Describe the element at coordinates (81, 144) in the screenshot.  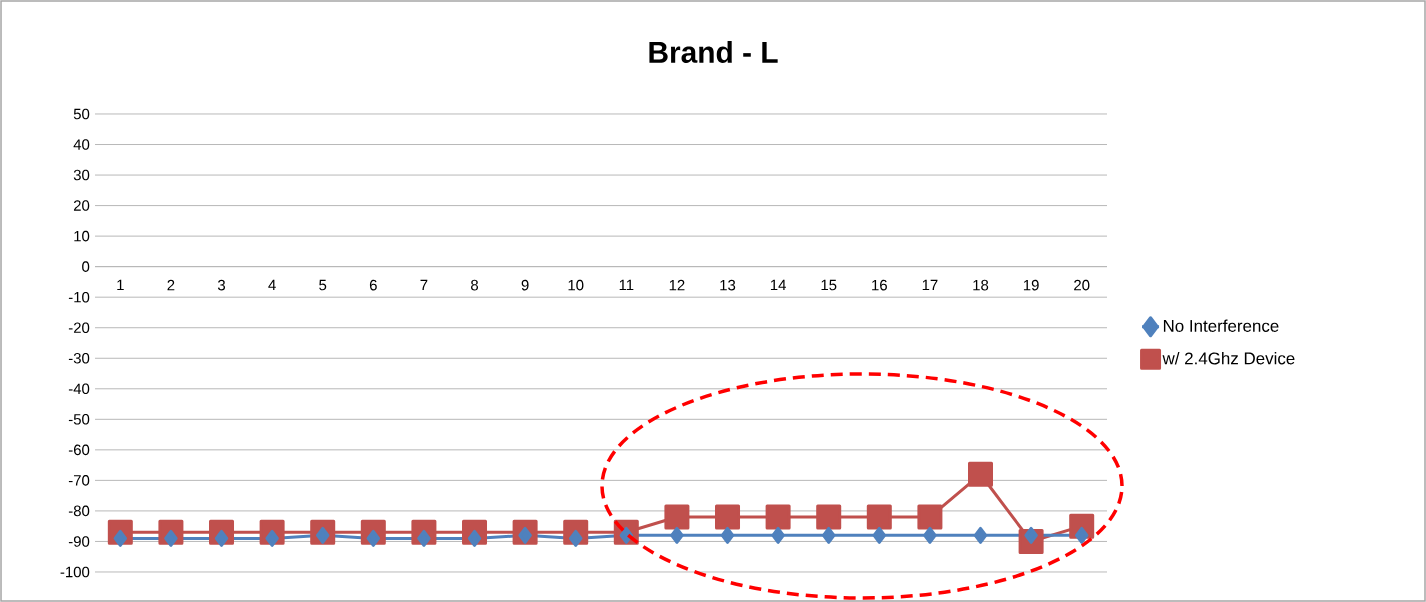
I see `y-tick-label: 40` at that location.